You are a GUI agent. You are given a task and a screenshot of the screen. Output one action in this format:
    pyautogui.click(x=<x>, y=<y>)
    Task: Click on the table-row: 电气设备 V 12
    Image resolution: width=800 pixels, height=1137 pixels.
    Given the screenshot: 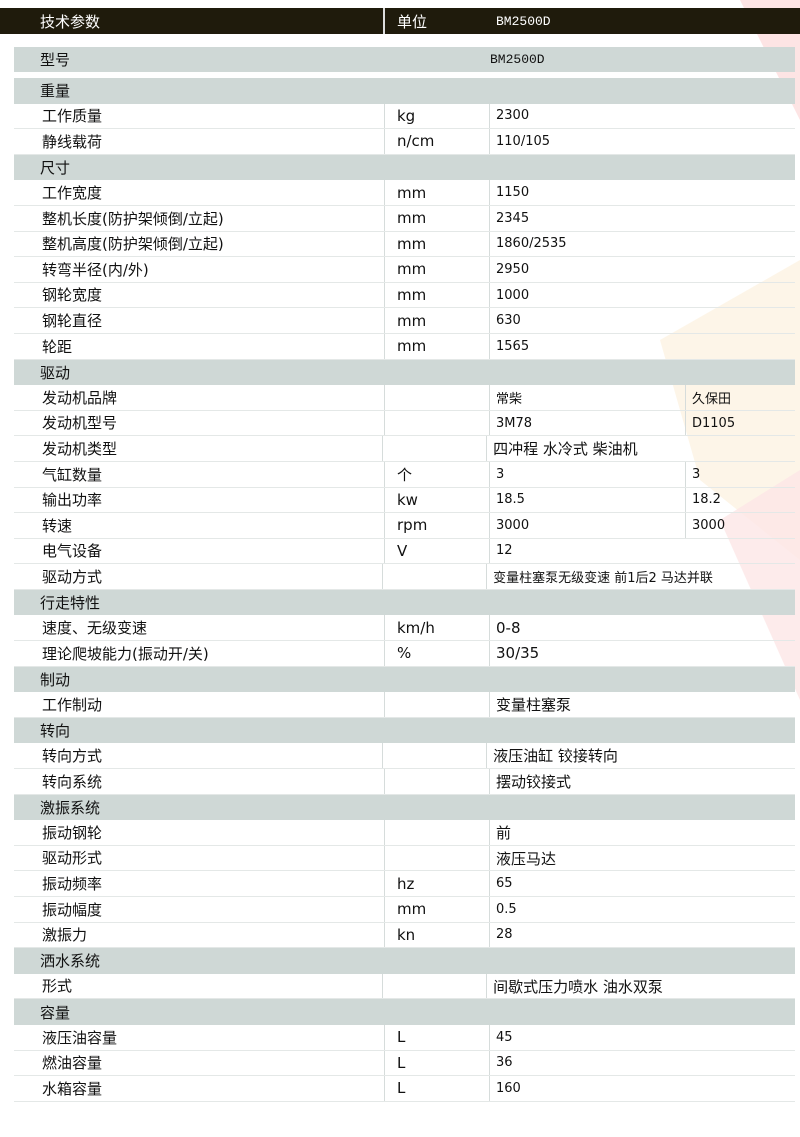 What is the action you would take?
    pyautogui.click(x=404, y=551)
    